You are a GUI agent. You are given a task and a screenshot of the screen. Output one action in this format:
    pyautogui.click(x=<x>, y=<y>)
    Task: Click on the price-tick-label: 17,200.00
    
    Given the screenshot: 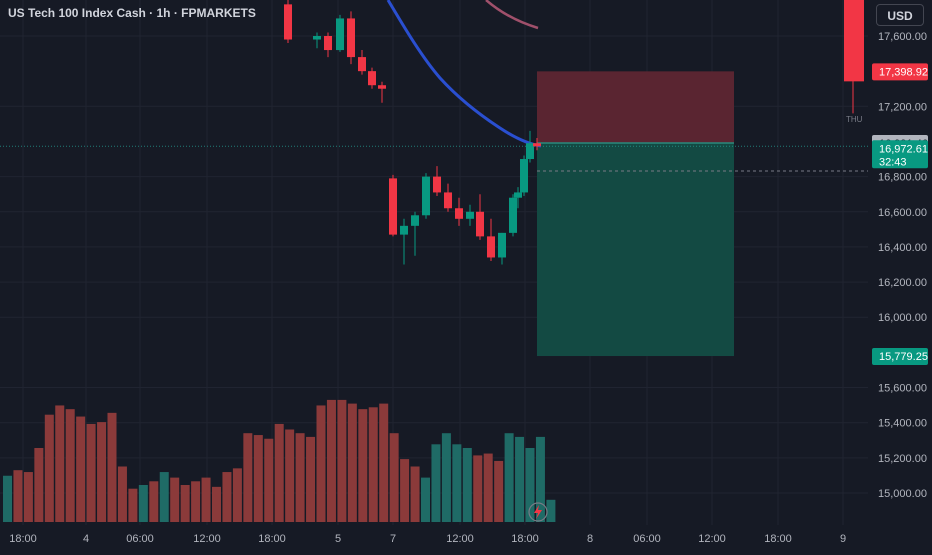 What is the action you would take?
    pyautogui.click(x=902, y=107)
    